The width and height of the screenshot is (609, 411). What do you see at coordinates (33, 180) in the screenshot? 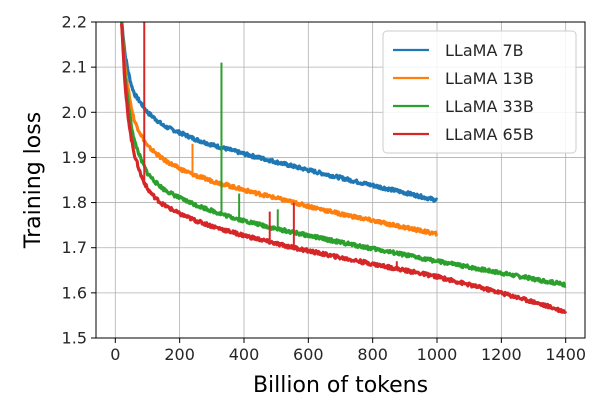
I see `y-axis-label: Training loss` at bounding box center [33, 180].